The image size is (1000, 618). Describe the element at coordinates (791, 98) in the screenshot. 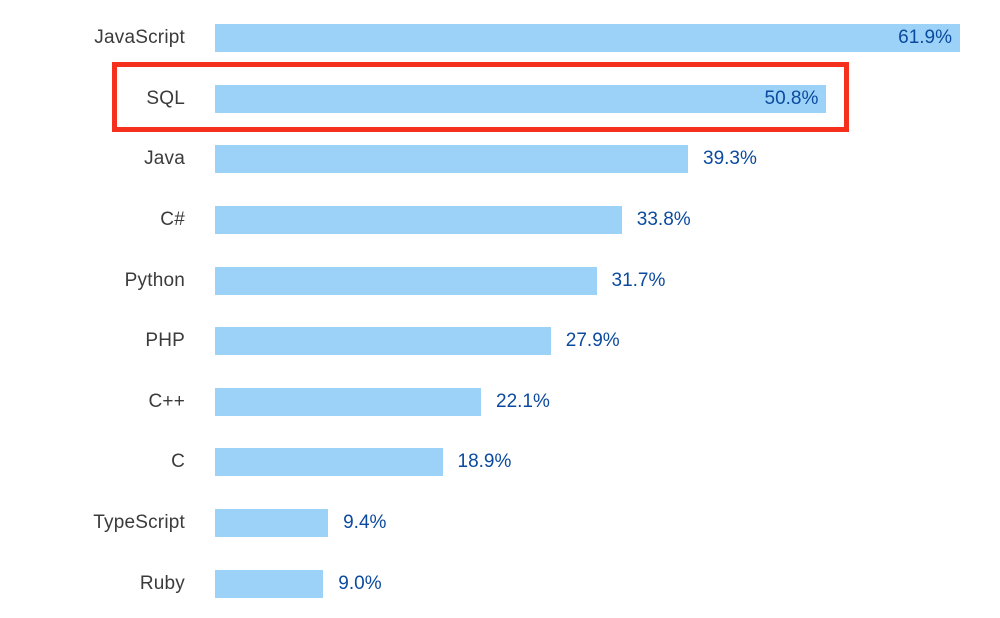

I see `value-label: 50.8%` at that location.